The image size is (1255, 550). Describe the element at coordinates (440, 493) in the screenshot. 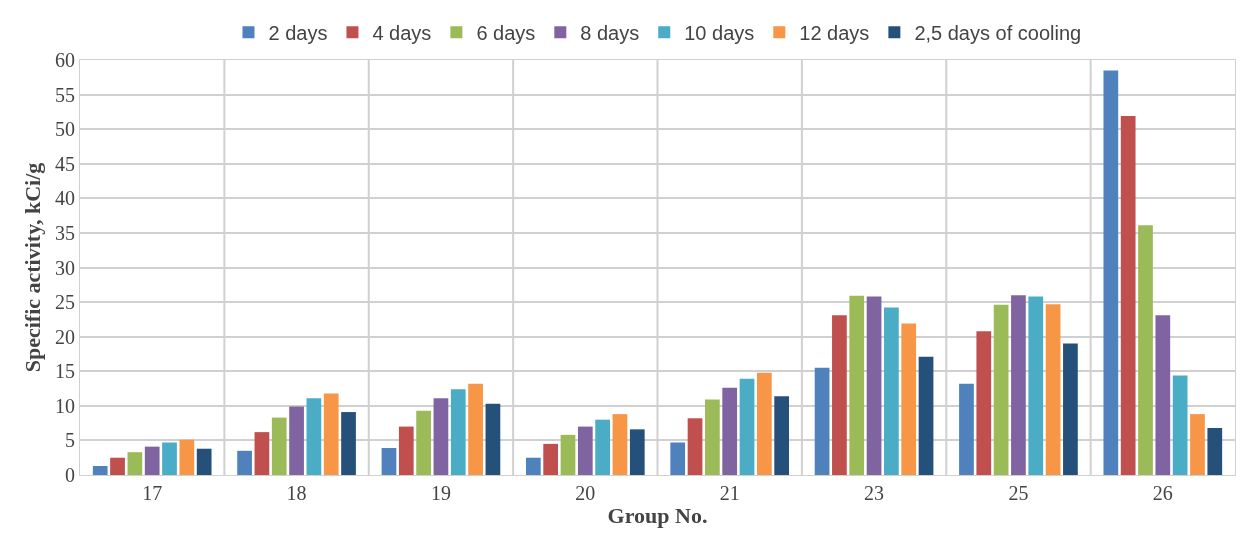

I see `x-tick-label: 19` at that location.